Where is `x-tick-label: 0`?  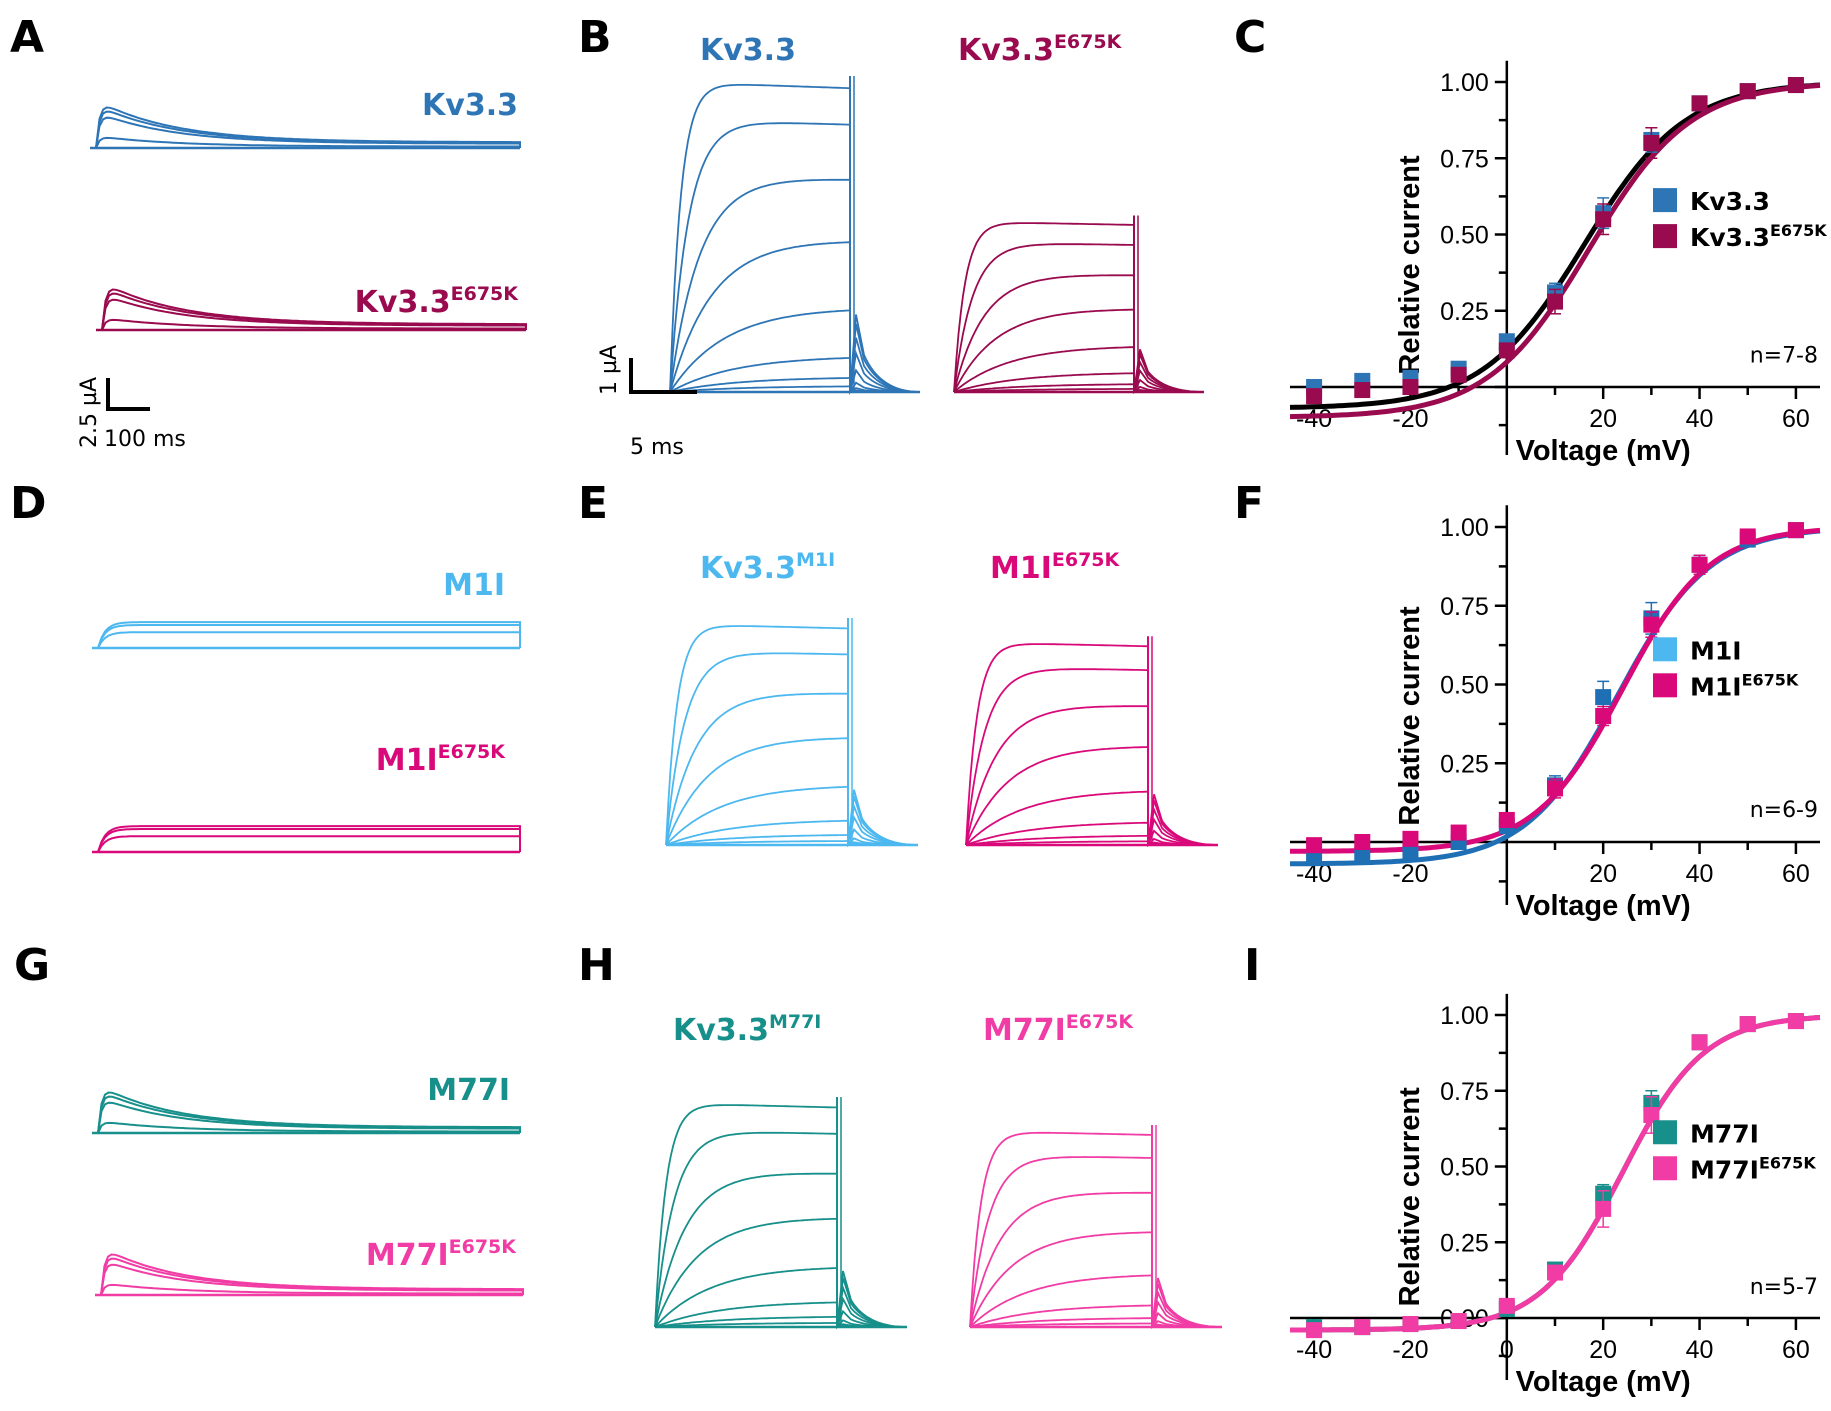 x-tick-label: 0 is located at coordinates (1507, 1350).